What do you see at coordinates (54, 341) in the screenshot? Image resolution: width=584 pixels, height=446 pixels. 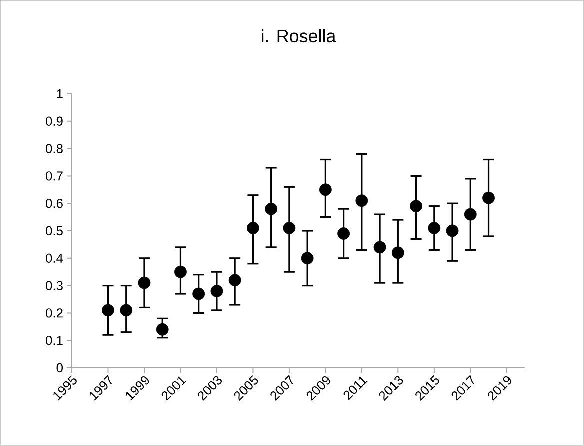 I see `y-tick-label: 0.1` at bounding box center [54, 341].